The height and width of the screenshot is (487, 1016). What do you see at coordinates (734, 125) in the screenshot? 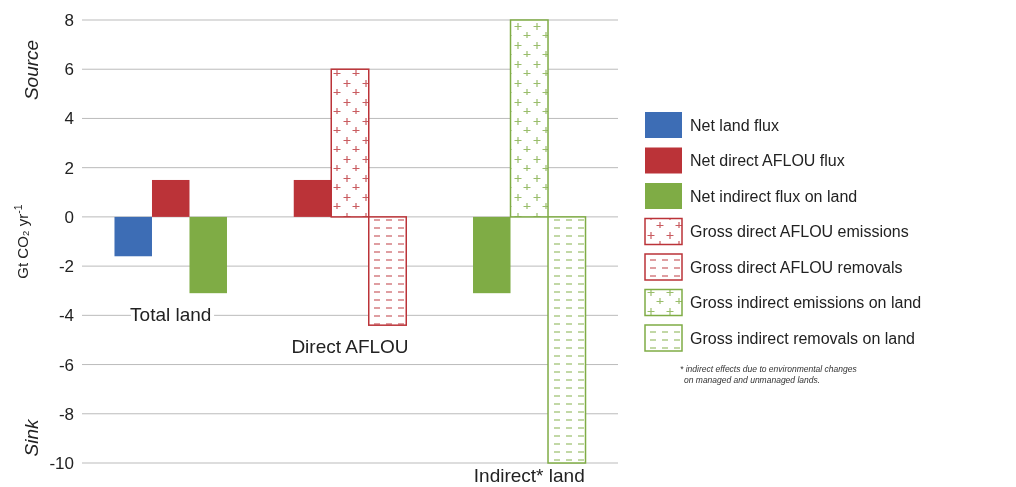
I see `legend-label: Net land flux` at bounding box center [734, 125].